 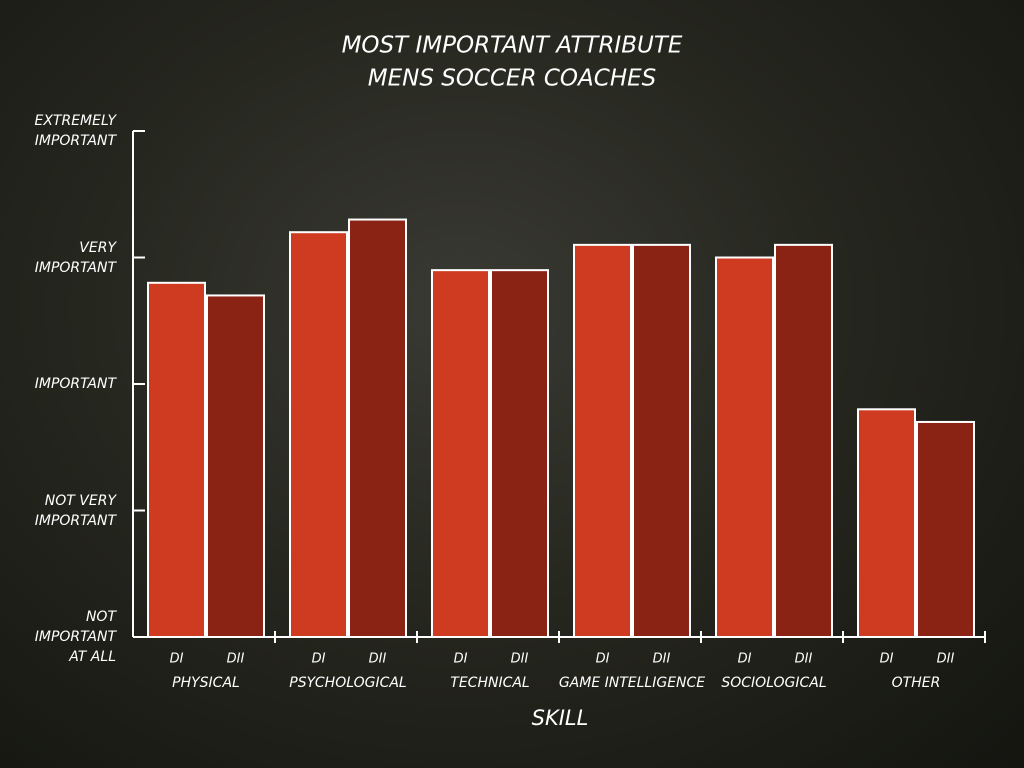 What do you see at coordinates (75, 257) in the screenshot?
I see `y-tick-label: VERY IMPORTANT` at bounding box center [75, 257].